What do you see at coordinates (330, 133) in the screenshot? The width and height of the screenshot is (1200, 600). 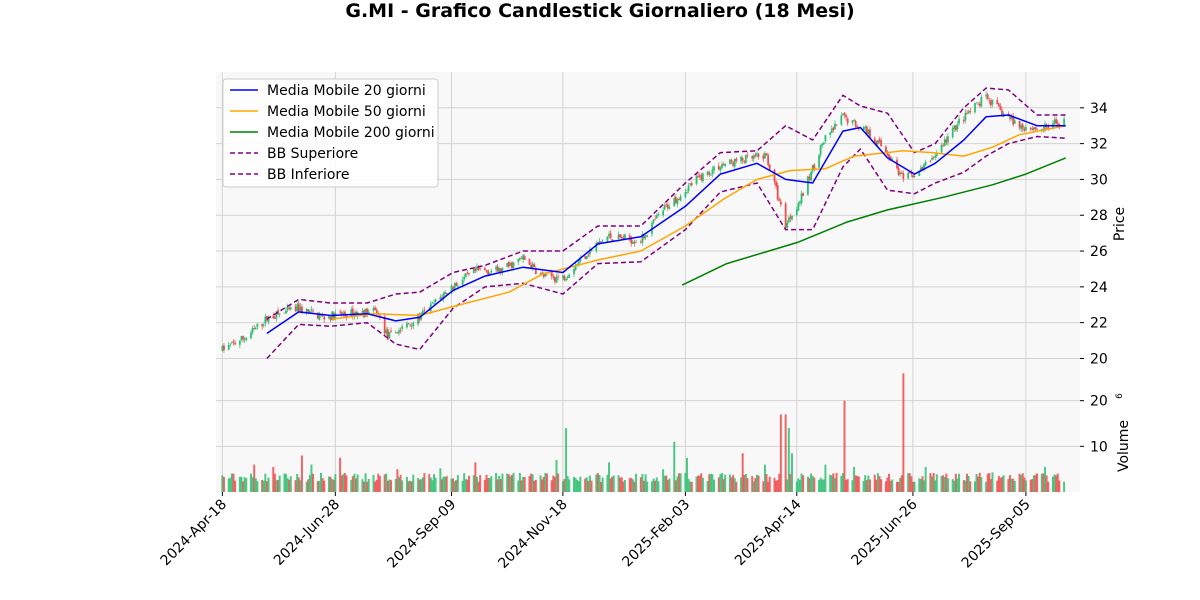 I see `legend-box` at bounding box center [330, 133].